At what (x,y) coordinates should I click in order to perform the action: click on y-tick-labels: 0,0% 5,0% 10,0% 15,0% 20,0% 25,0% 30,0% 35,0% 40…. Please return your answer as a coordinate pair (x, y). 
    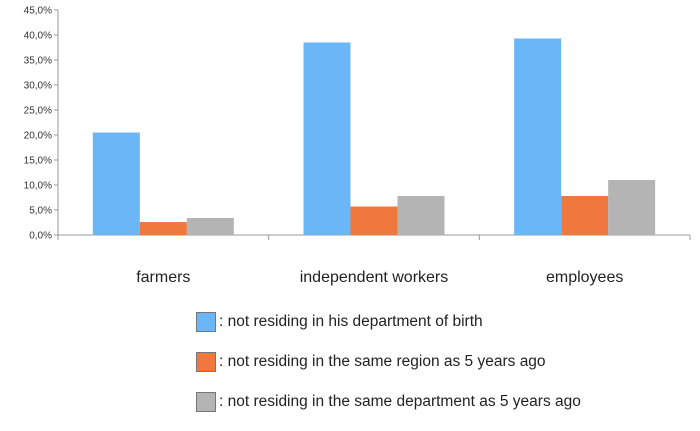
    Looking at the image, I should click on (38, 124).